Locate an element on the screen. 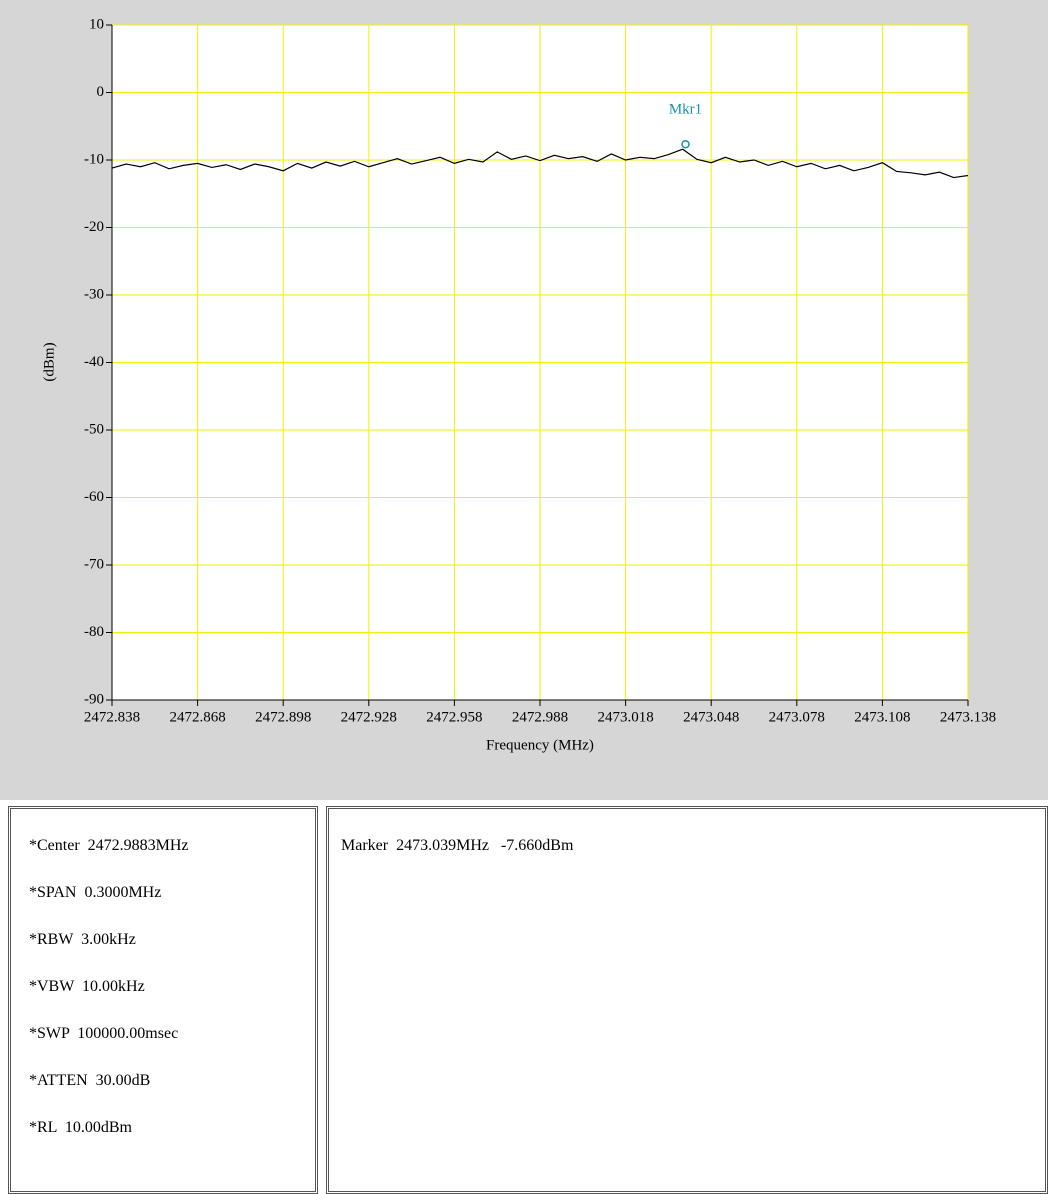 The width and height of the screenshot is (1048, 1194). trace is located at coordinates (540, 163).